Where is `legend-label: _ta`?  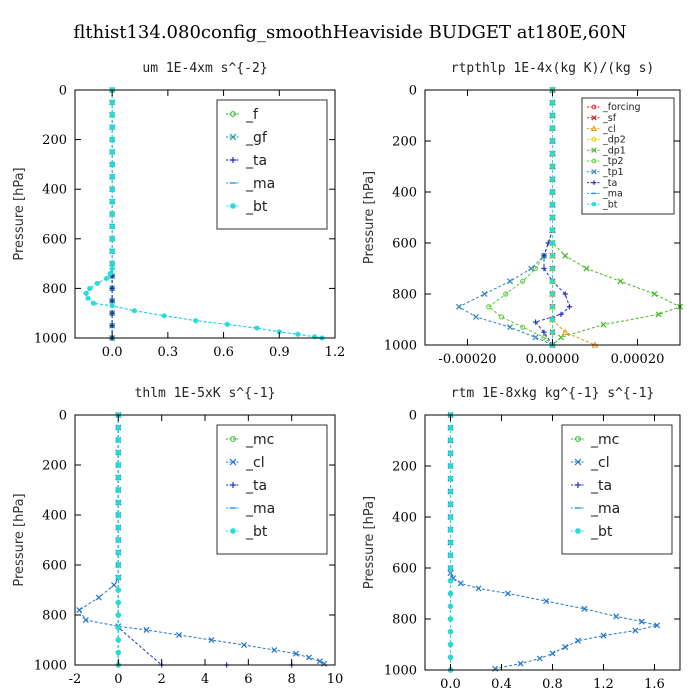
legend-label: _ta is located at coordinates (256, 161).